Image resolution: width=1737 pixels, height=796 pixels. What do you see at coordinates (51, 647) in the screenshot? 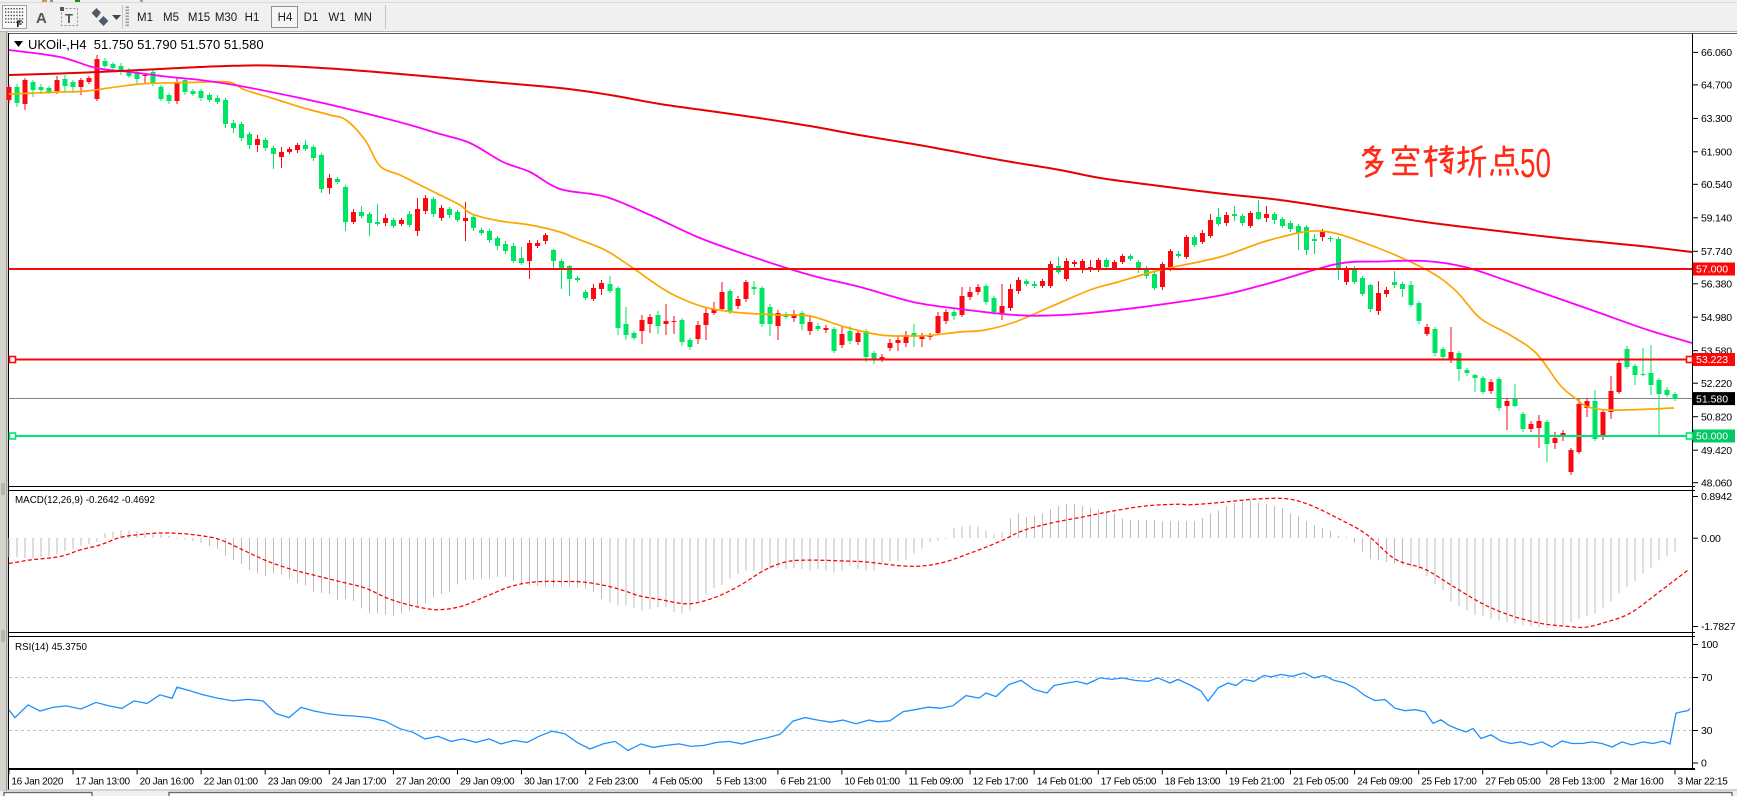
I see `svg-text: RSI(14) 45.3750` at bounding box center [51, 647].